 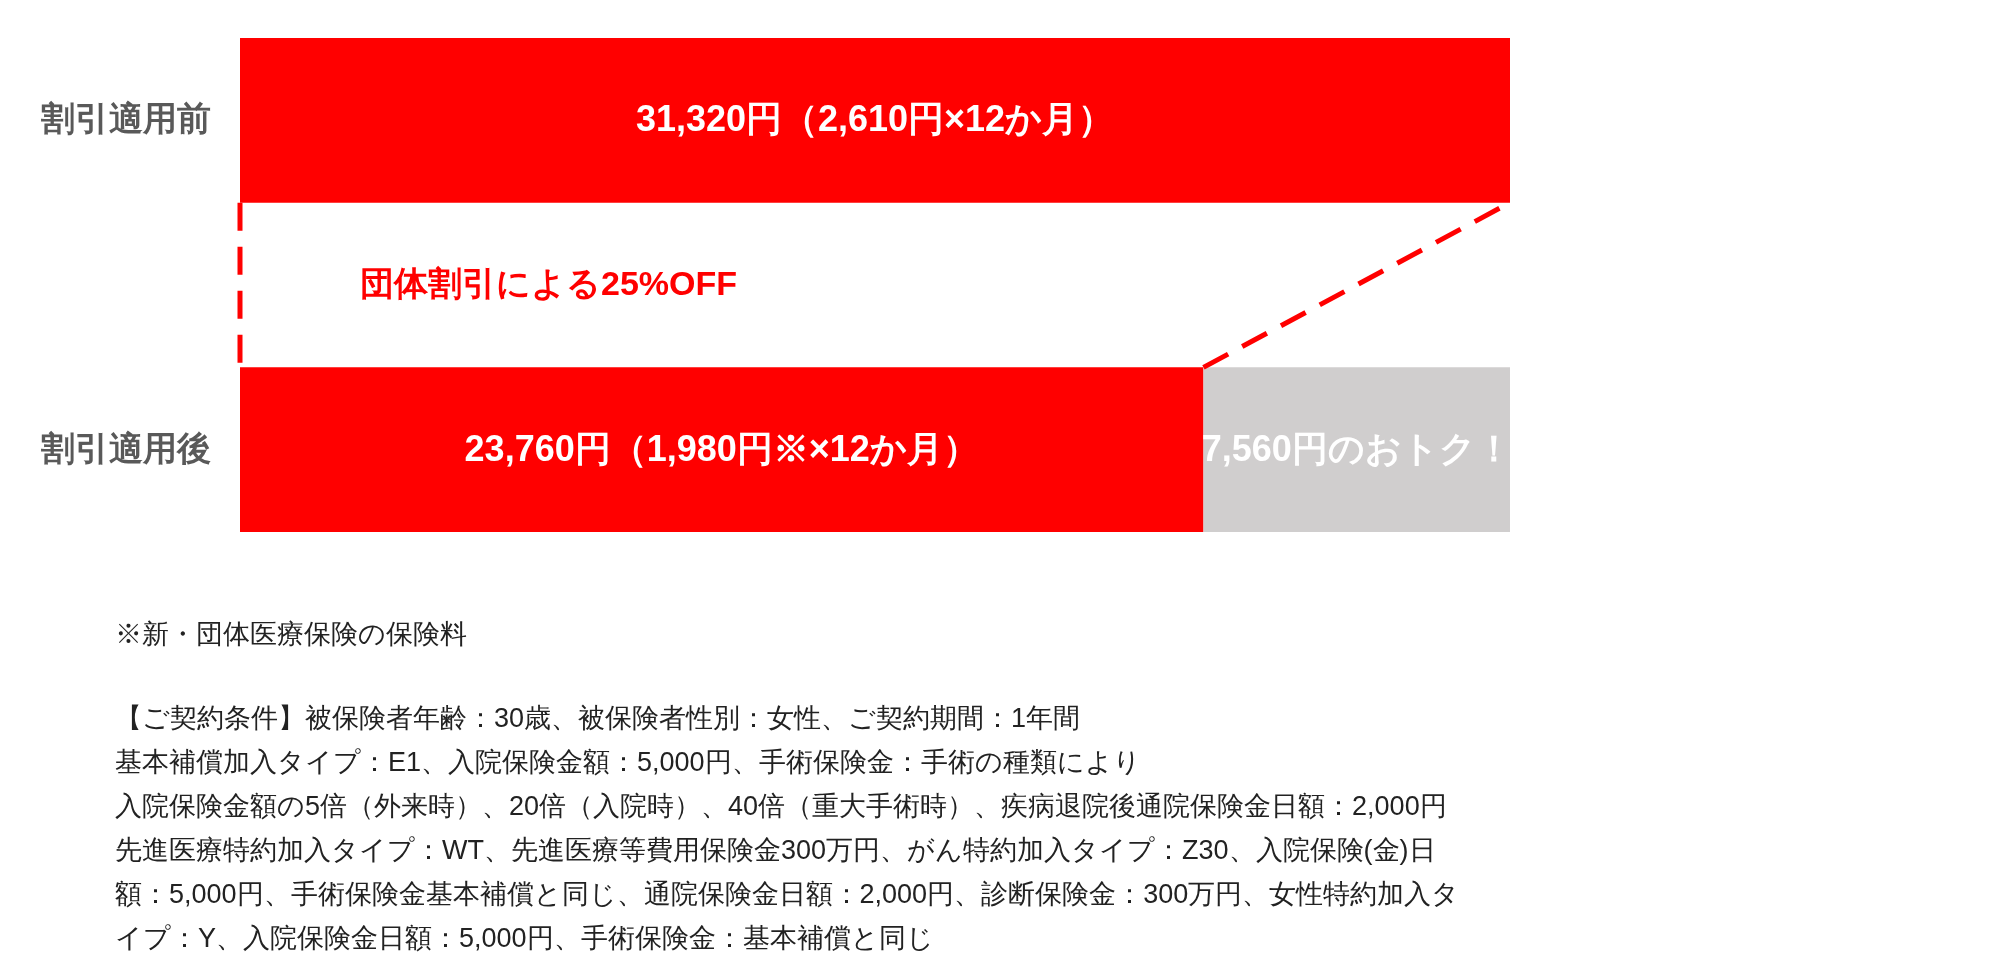 I want to click on y-tick-label: 割引適用後, so click(x=125, y=447).